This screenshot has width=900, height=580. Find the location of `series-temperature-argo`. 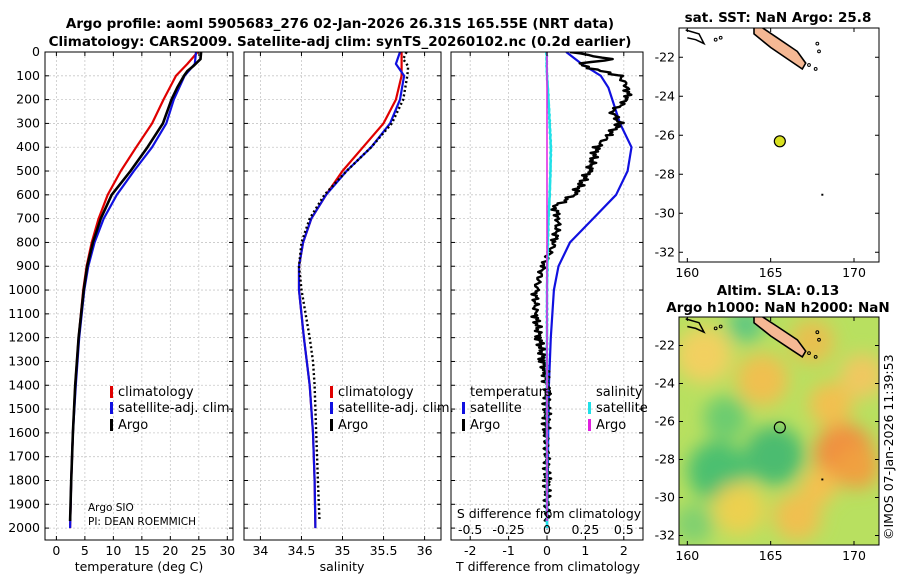

series-temperature-argo is located at coordinates (581, 287).